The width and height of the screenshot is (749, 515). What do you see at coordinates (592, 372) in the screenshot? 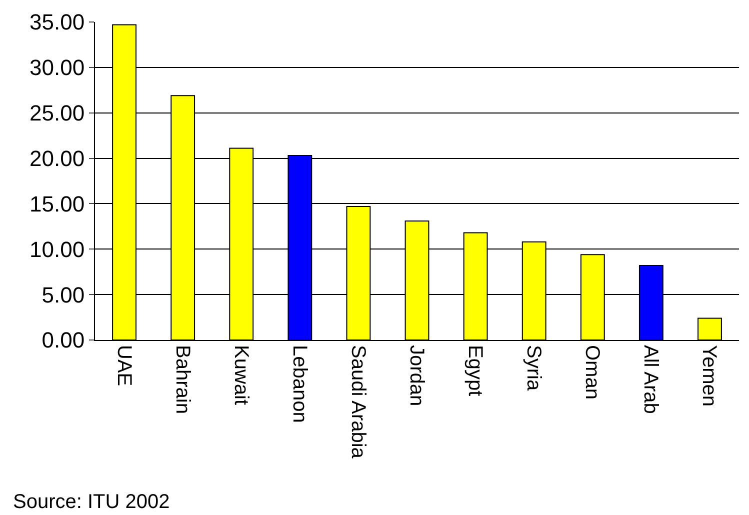
I see `x-tick-label: Oman` at bounding box center [592, 372].